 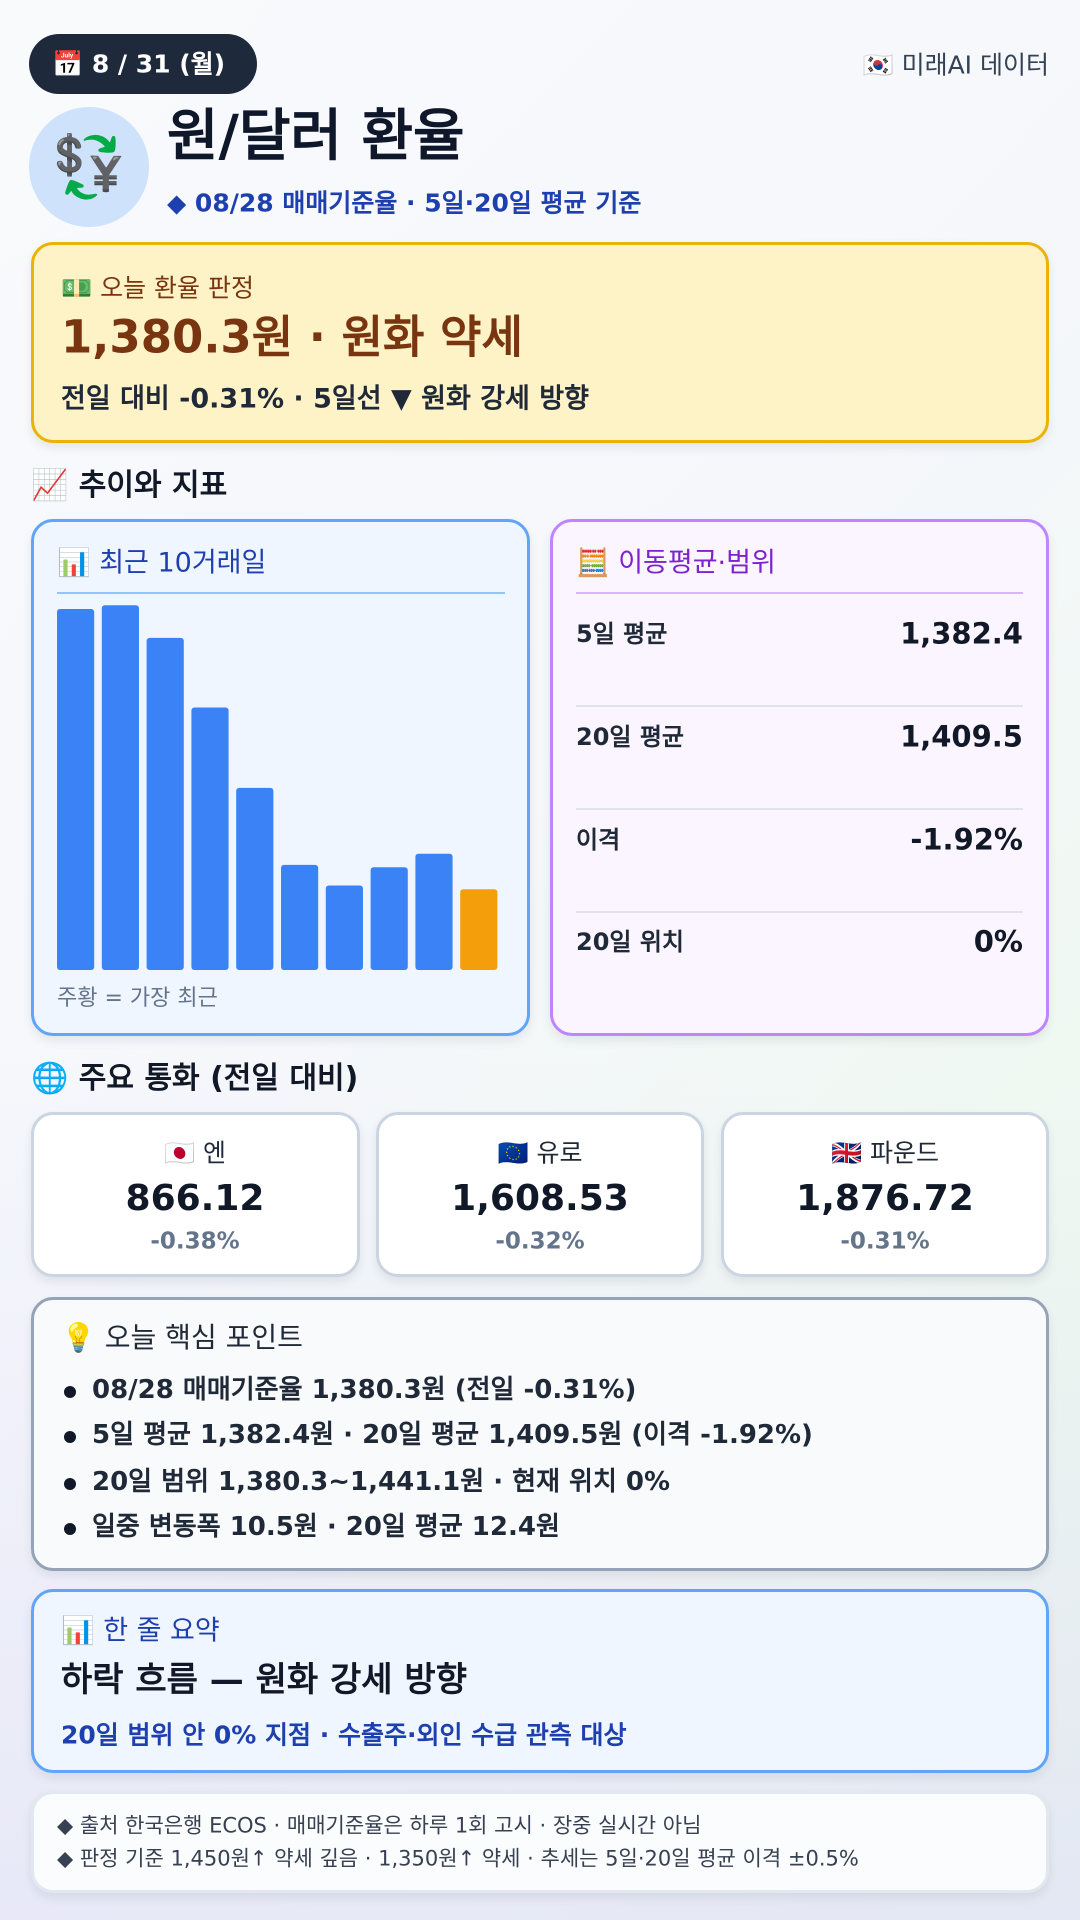 What do you see at coordinates (956, 65) in the screenshot?
I see `brand: 🇰🇷 미래AI 데이터` at bounding box center [956, 65].